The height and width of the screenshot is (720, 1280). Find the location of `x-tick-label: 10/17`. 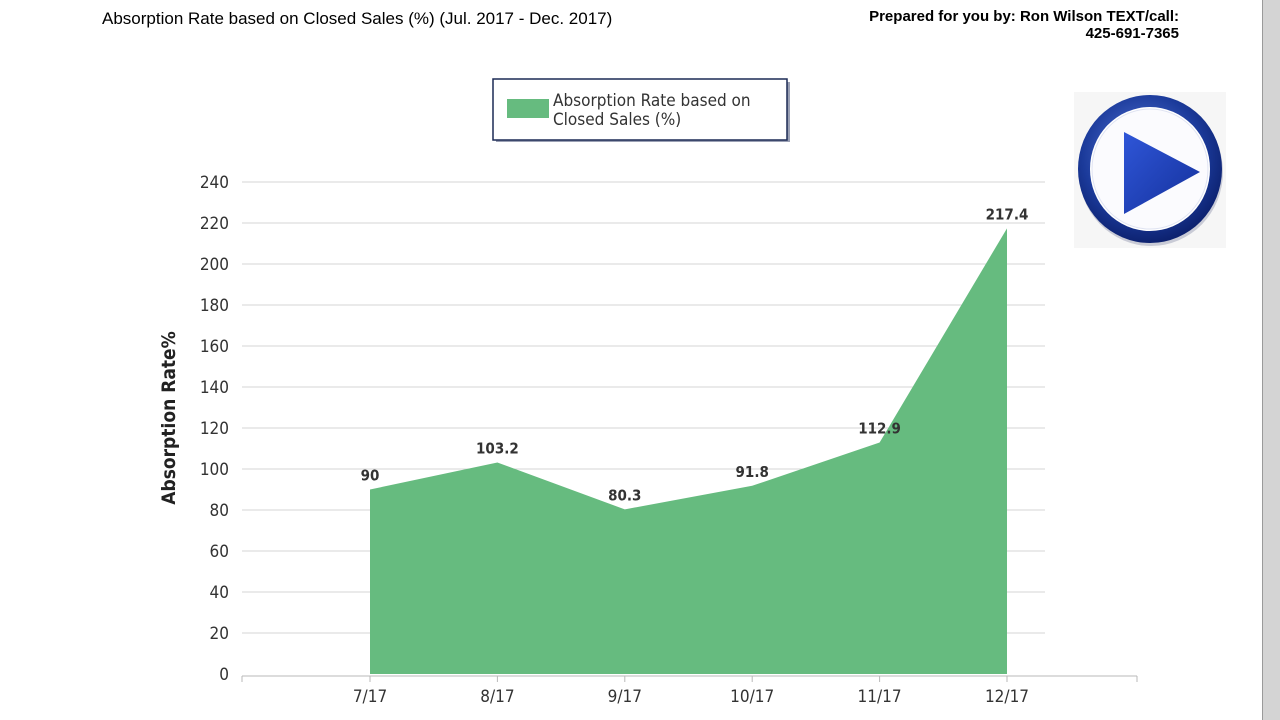

x-tick-label: 10/17 is located at coordinates (752, 697).